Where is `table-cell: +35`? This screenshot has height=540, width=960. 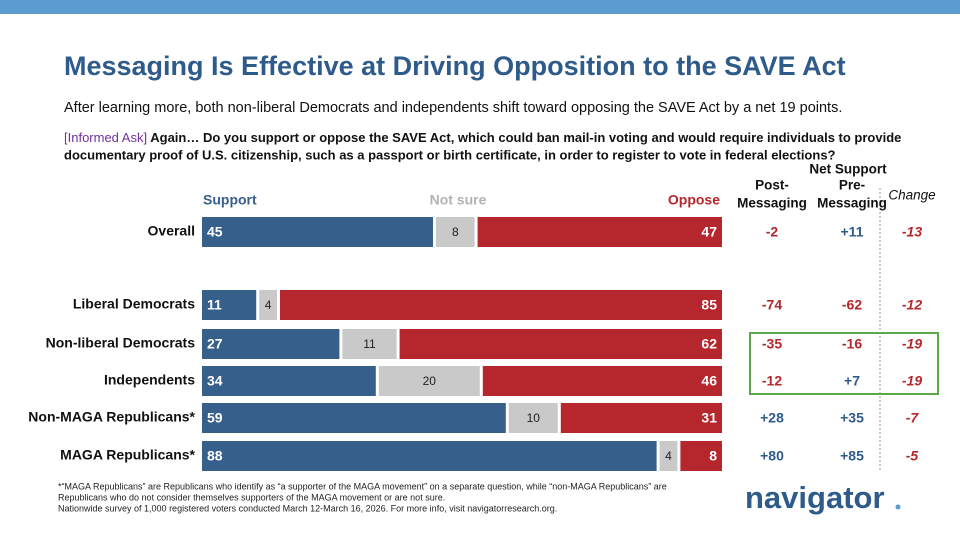
table-cell: +35 is located at coordinates (852, 418).